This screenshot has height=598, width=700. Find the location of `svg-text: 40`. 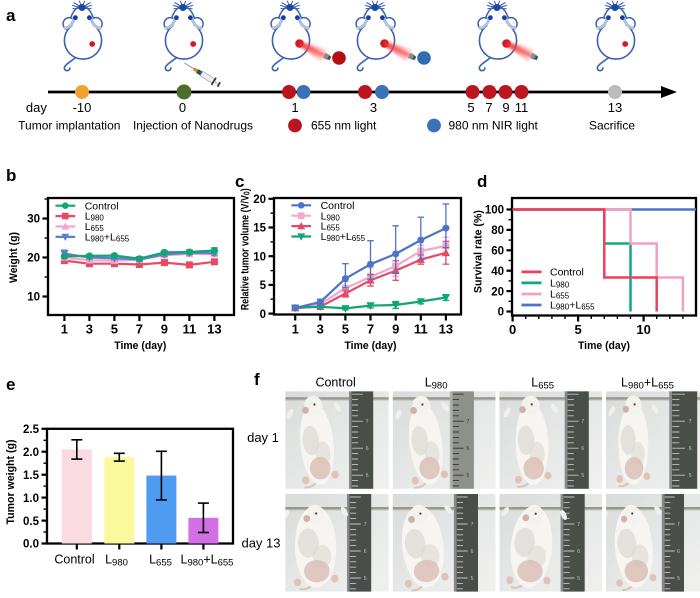

svg-text: 40 is located at coordinates (497, 272).